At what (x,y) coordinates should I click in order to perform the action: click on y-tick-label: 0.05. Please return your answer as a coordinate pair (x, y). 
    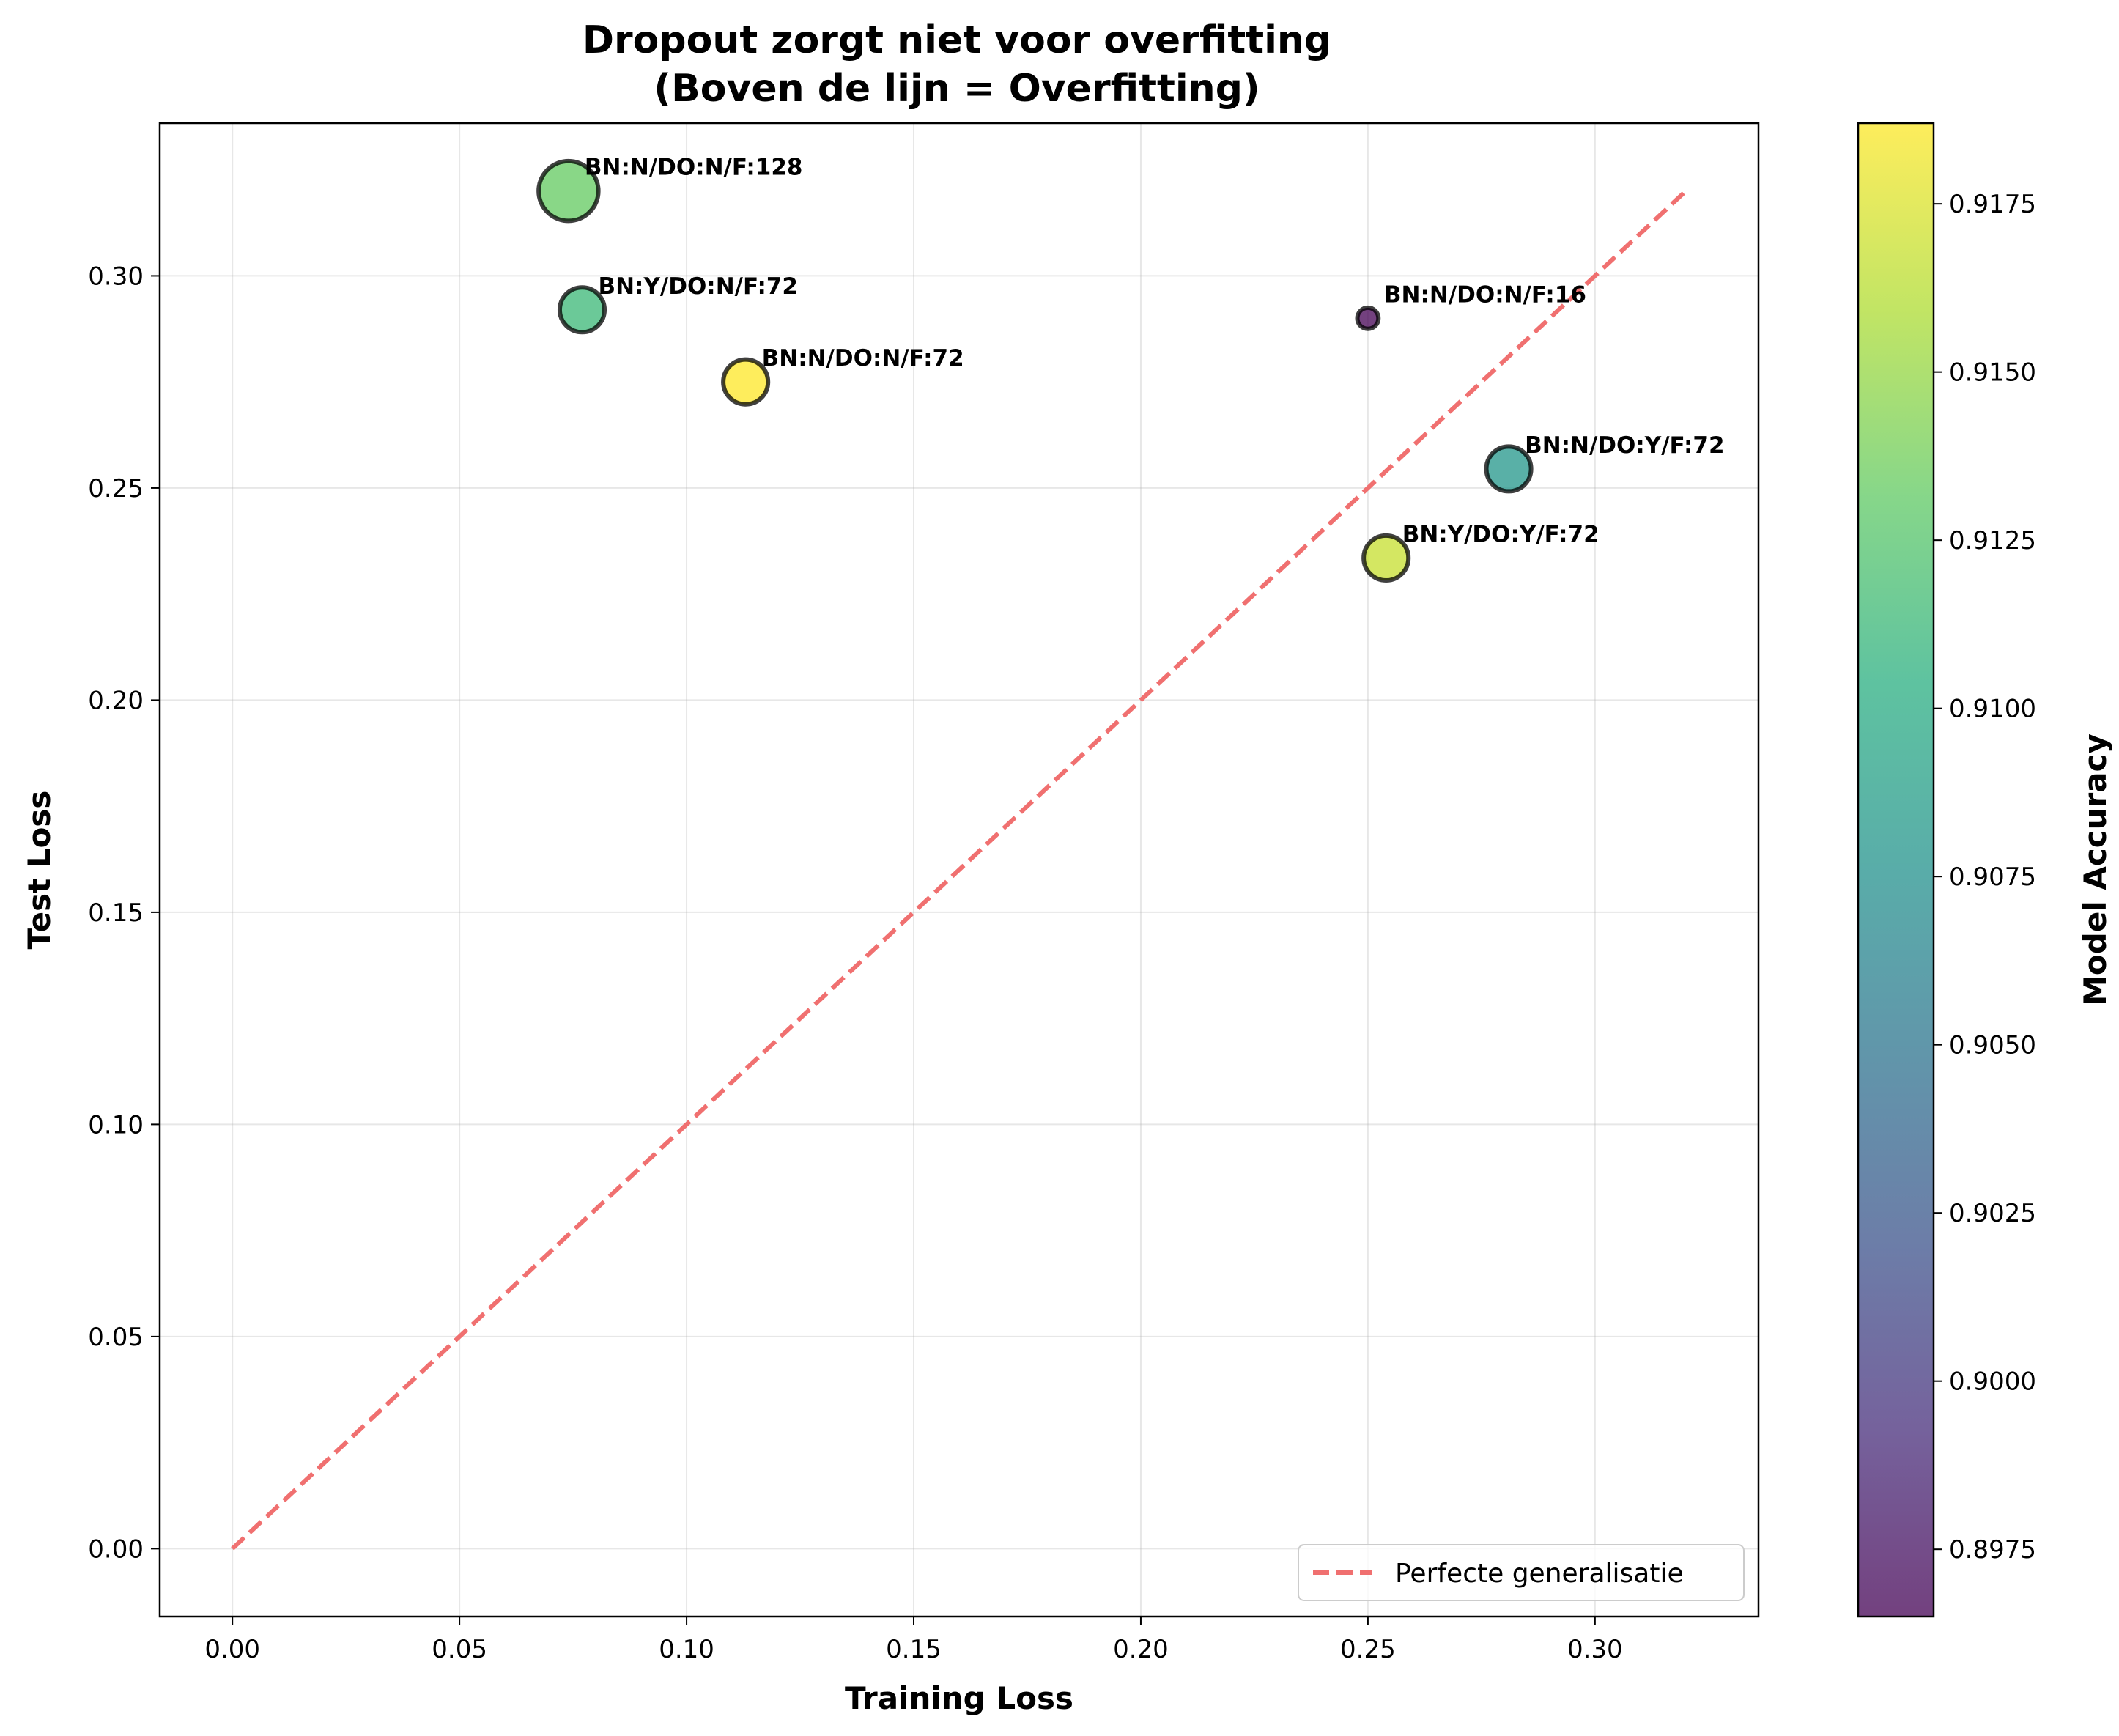
    Looking at the image, I should click on (116, 1337).